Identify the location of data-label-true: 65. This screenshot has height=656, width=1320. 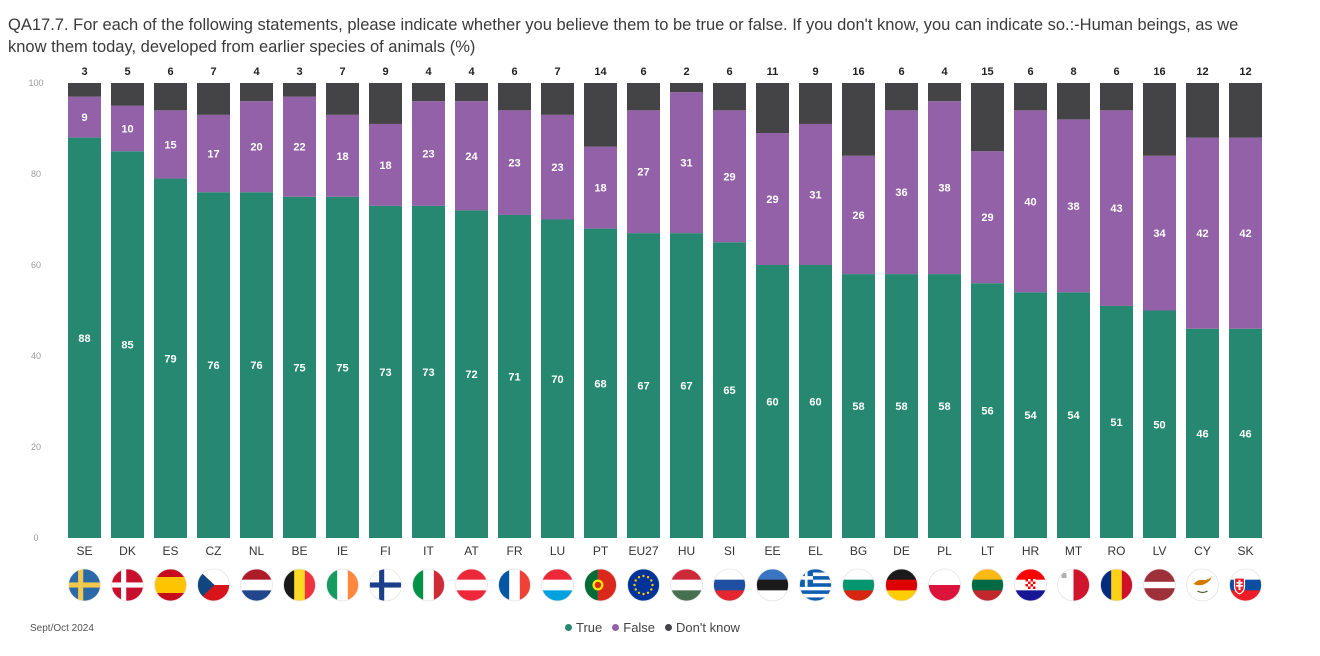
(729, 391).